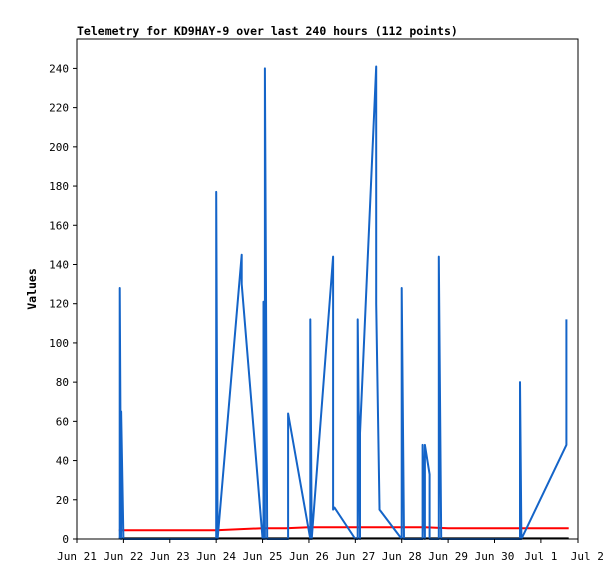 The height and width of the screenshot is (579, 615). What do you see at coordinates (587, 556) in the screenshot?
I see `x-tick-label: Jul 2` at bounding box center [587, 556].